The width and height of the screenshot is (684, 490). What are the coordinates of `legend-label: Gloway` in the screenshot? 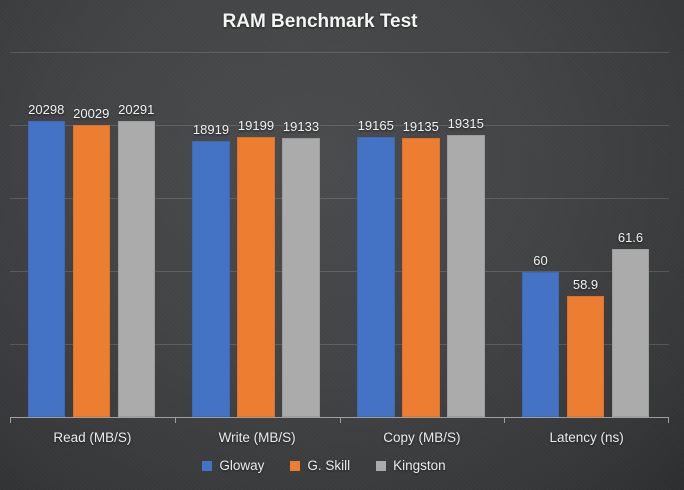 It's located at (242, 465).